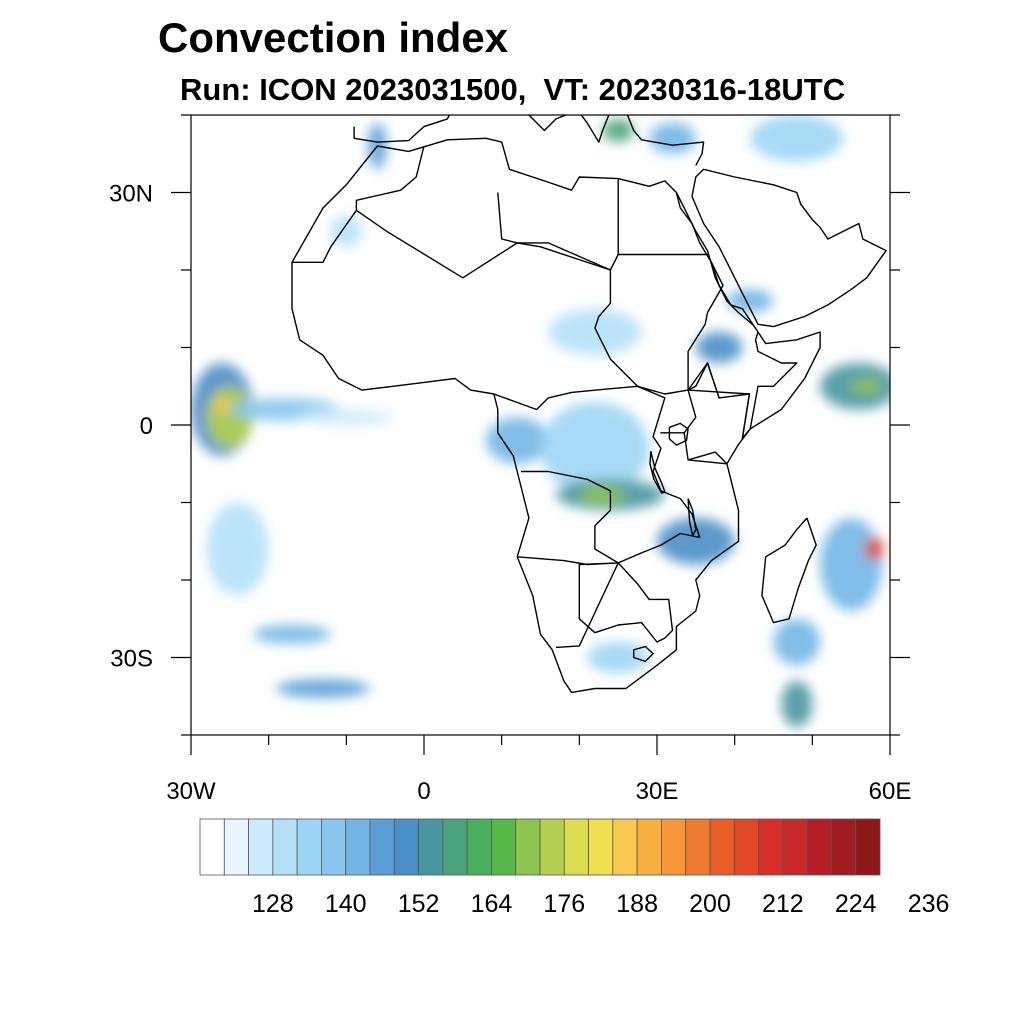  Describe the element at coordinates (657, 791) in the screenshot. I see `x-tick-label: 30E` at that location.